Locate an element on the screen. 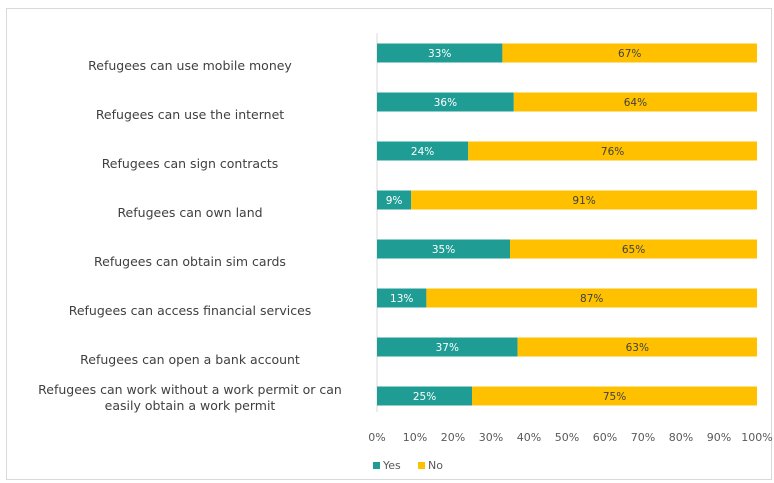 This screenshot has width=774, height=483. bar-value-label: 33% is located at coordinates (439, 54).